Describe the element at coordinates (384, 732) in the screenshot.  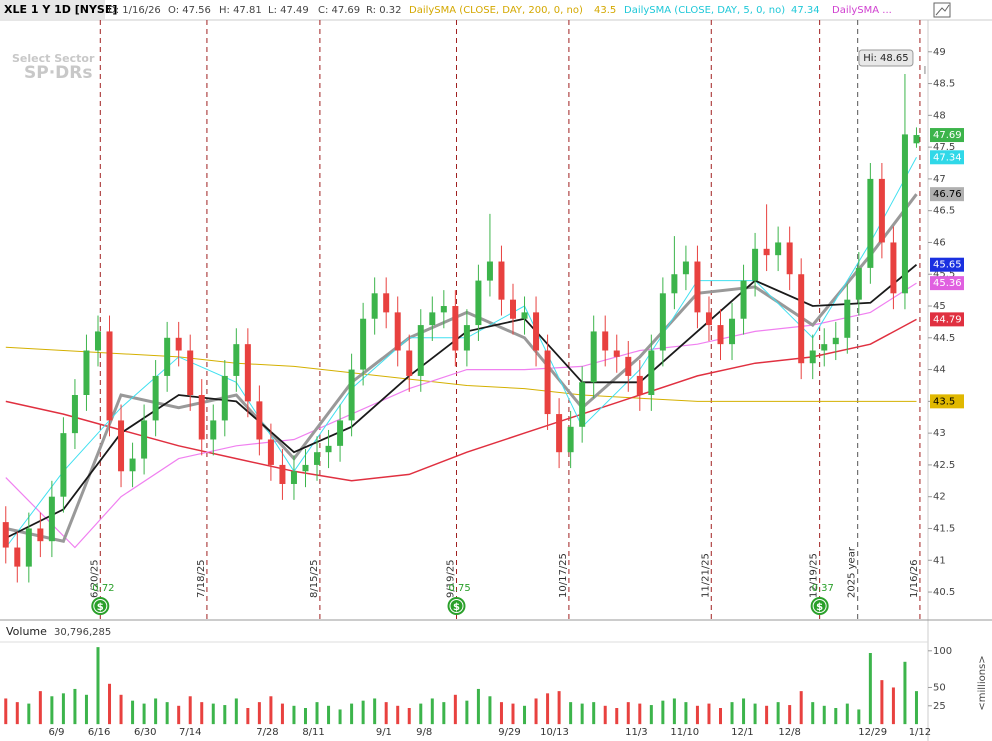
I see `x-tick-label: 9/1` at that location.